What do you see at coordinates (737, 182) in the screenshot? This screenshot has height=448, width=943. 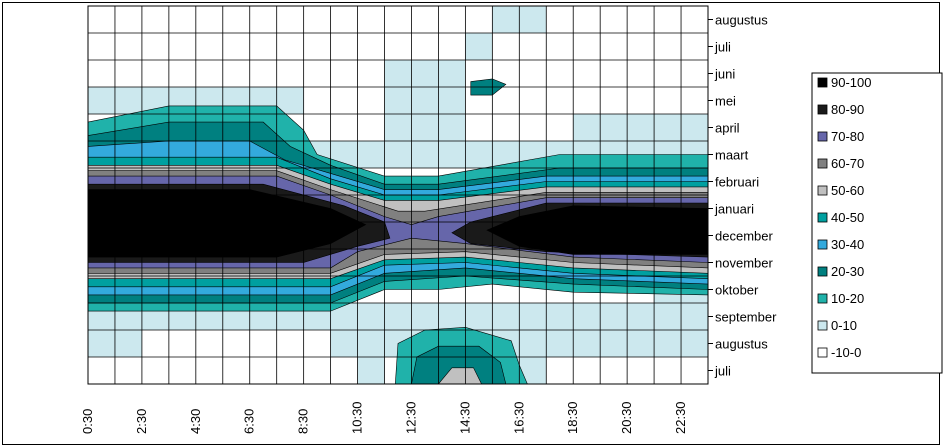 I see `y-tick-label: februari` at bounding box center [737, 182].